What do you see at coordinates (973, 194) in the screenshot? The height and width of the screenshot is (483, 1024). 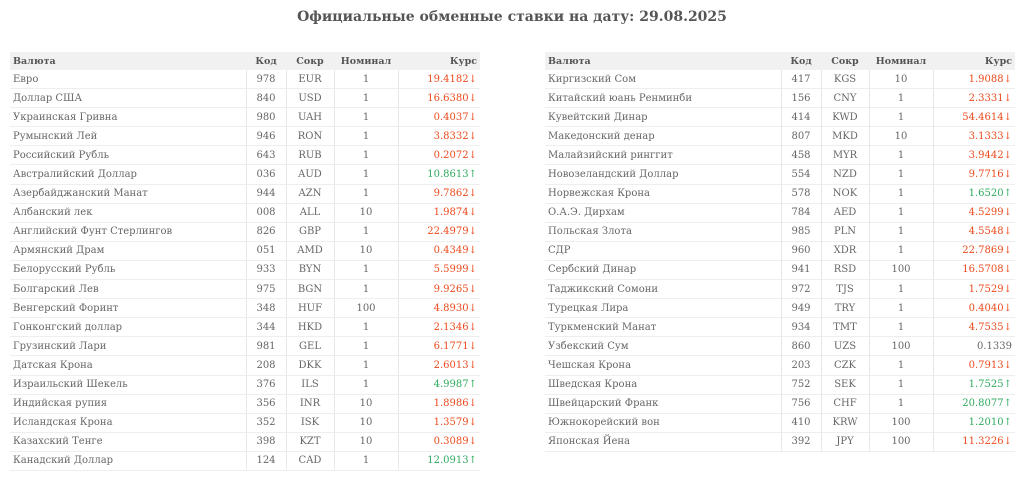 I see `currency-rate: 1.6520↑` at bounding box center [973, 194].